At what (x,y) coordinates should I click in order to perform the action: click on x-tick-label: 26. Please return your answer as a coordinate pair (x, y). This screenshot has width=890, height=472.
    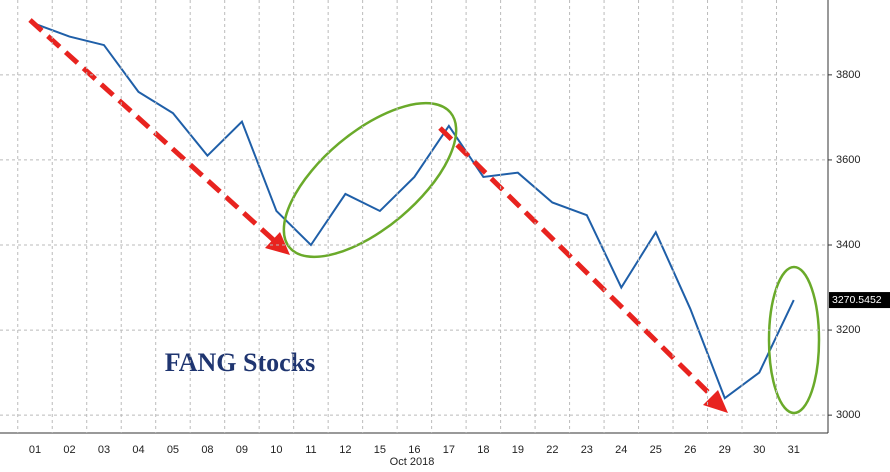
    Looking at the image, I should click on (690, 450).